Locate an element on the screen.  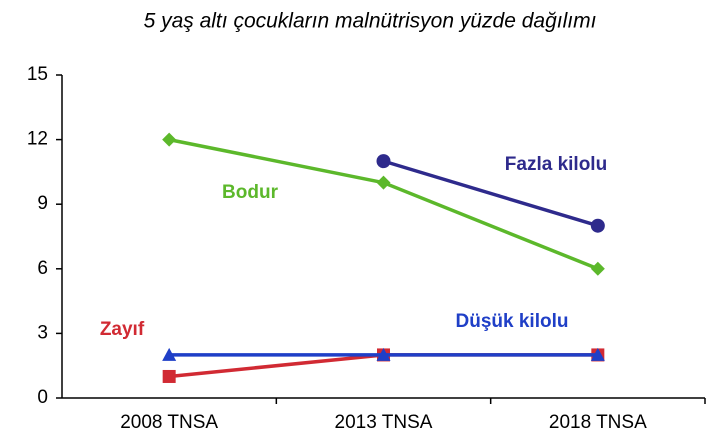
y-tick-label: 0 is located at coordinates (42, 397).